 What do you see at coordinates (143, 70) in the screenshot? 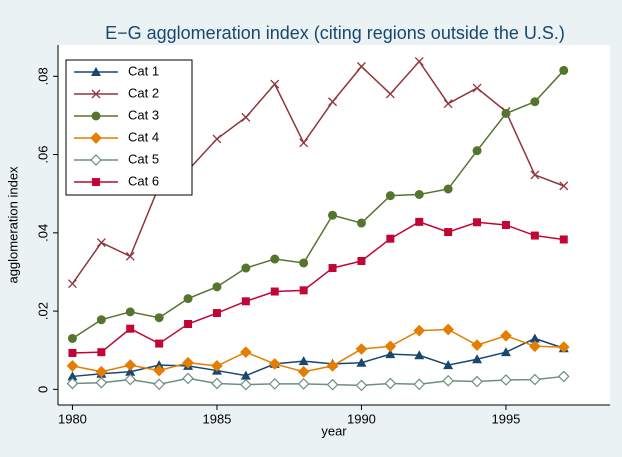
I see `legend-label: Cat 1` at bounding box center [143, 70].